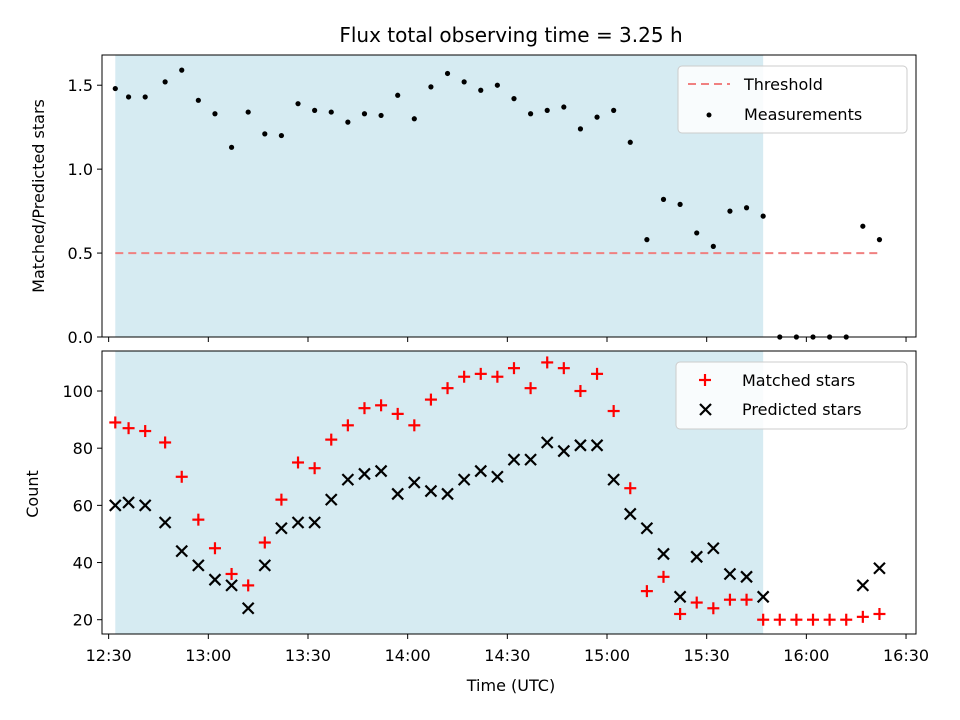  Describe the element at coordinates (507, 655) in the screenshot. I see `x-tick-label: 14:30` at that location.